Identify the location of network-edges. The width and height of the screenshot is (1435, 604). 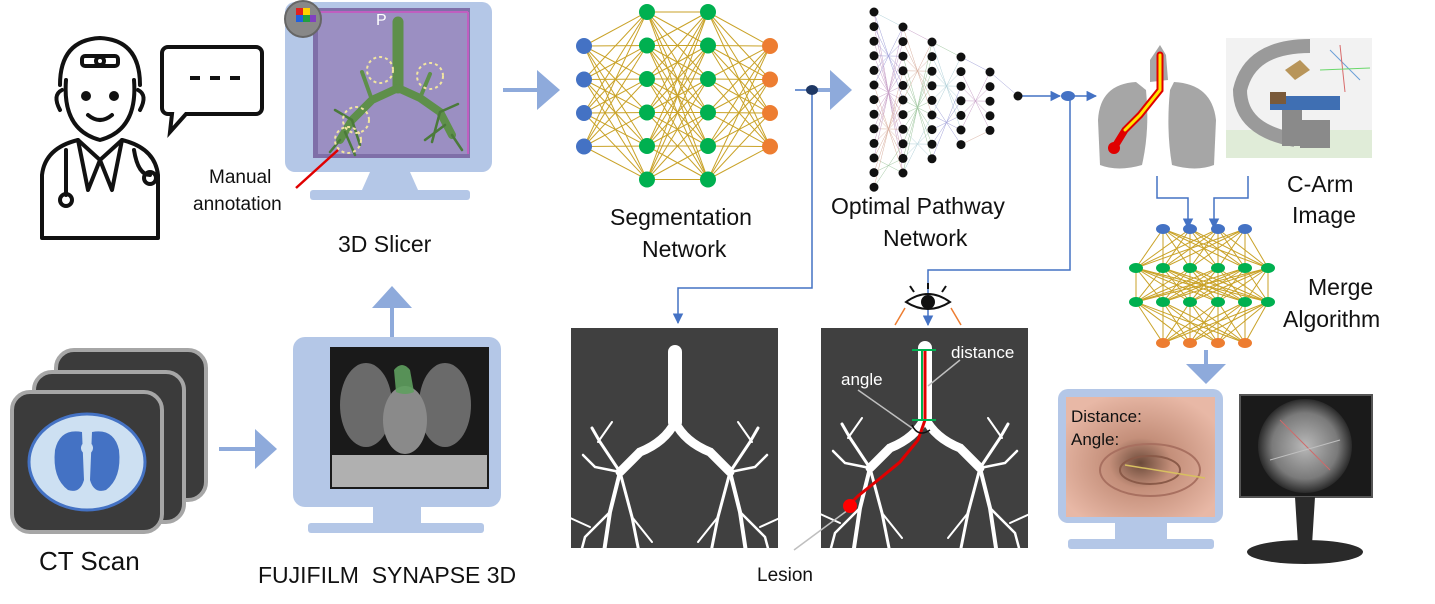
(1202, 286).